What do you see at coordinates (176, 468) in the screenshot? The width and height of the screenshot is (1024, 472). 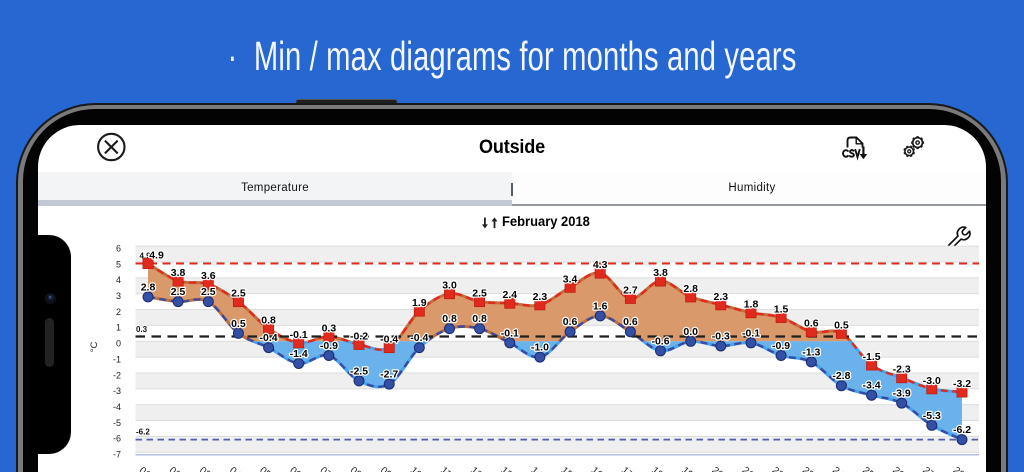 I see `svg-text: 02.` at bounding box center [176, 468].